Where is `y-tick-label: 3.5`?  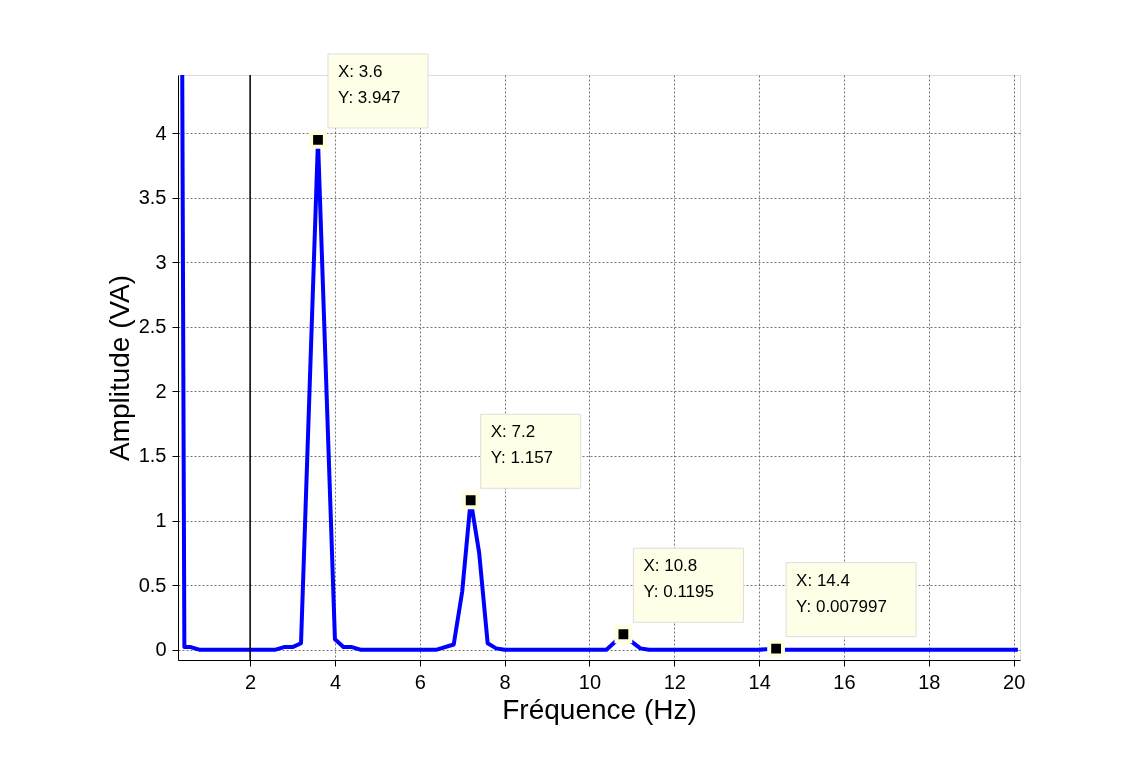 y-tick-label: 3.5 is located at coordinates (152, 197).